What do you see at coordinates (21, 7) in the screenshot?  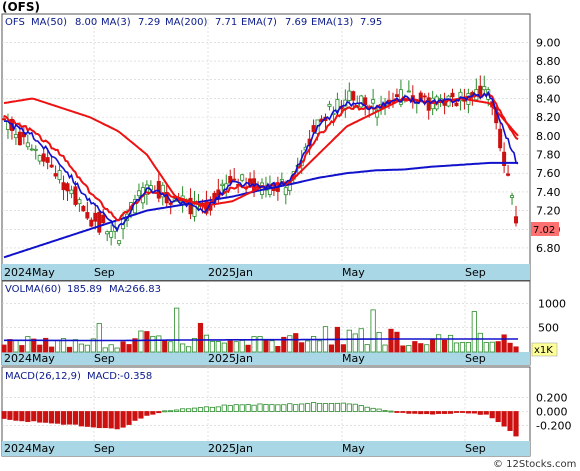 I see `page-title: (OFS)` at bounding box center [21, 7].